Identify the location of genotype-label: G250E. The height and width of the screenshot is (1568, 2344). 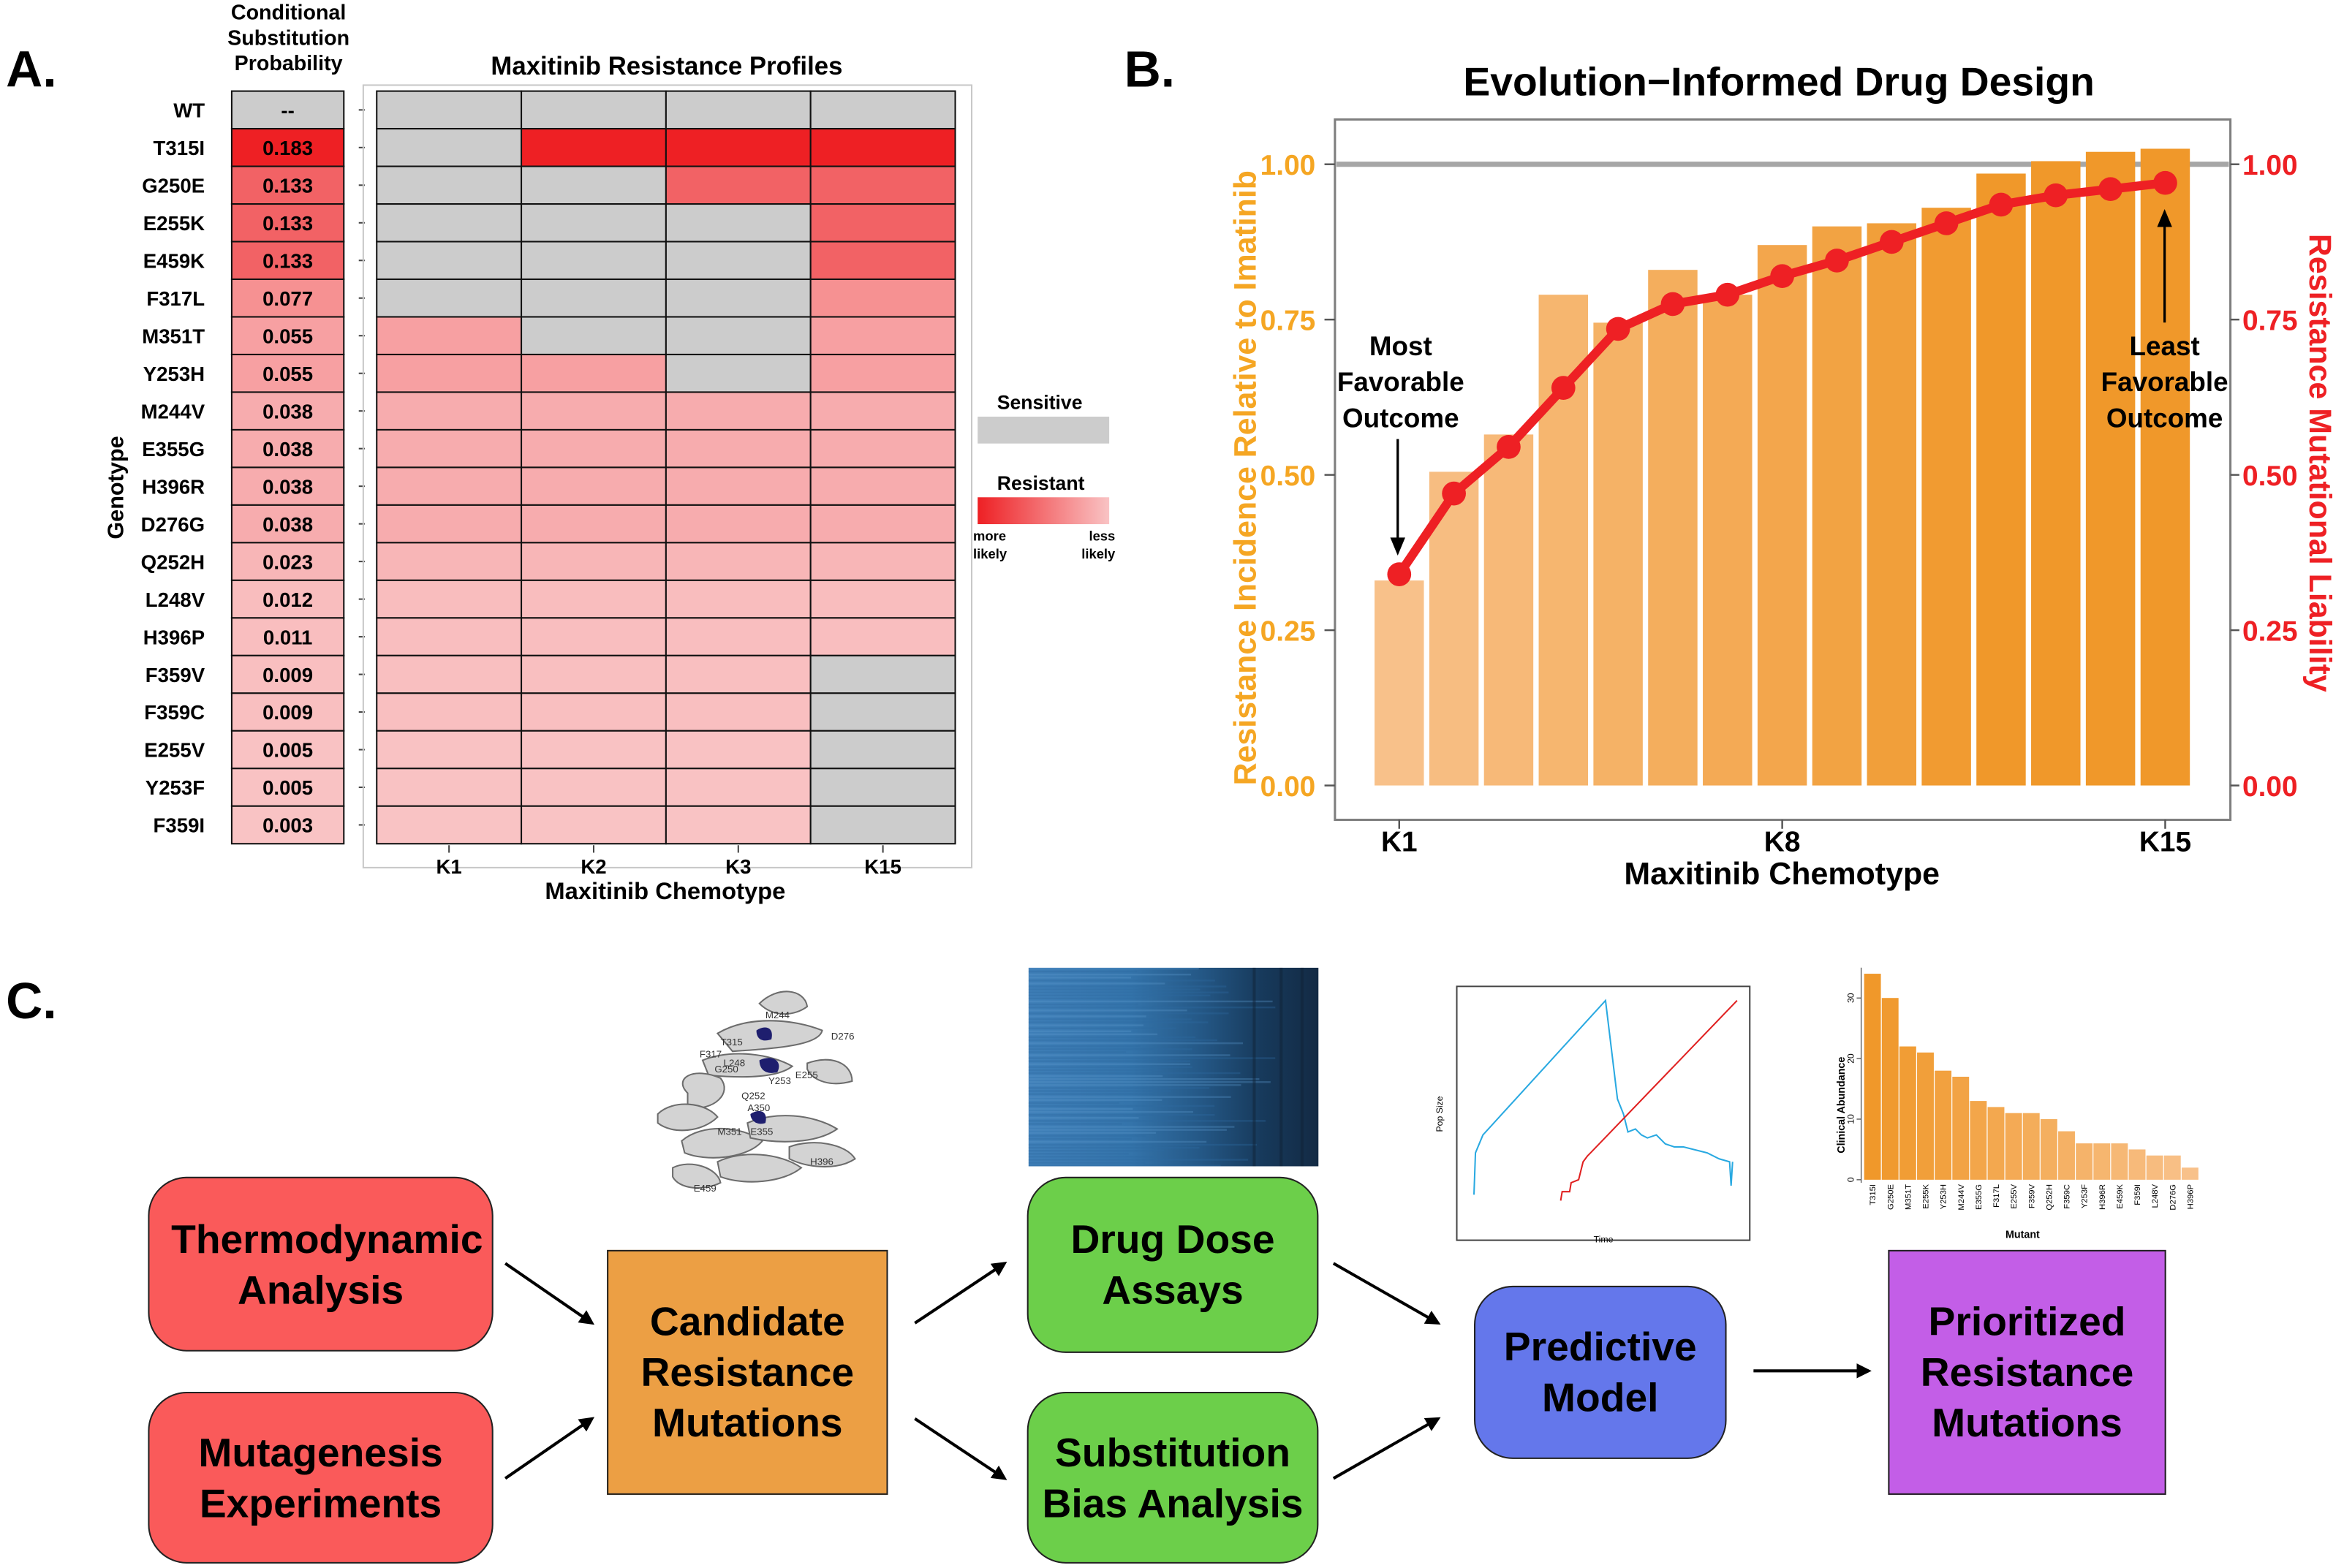
(174, 186).